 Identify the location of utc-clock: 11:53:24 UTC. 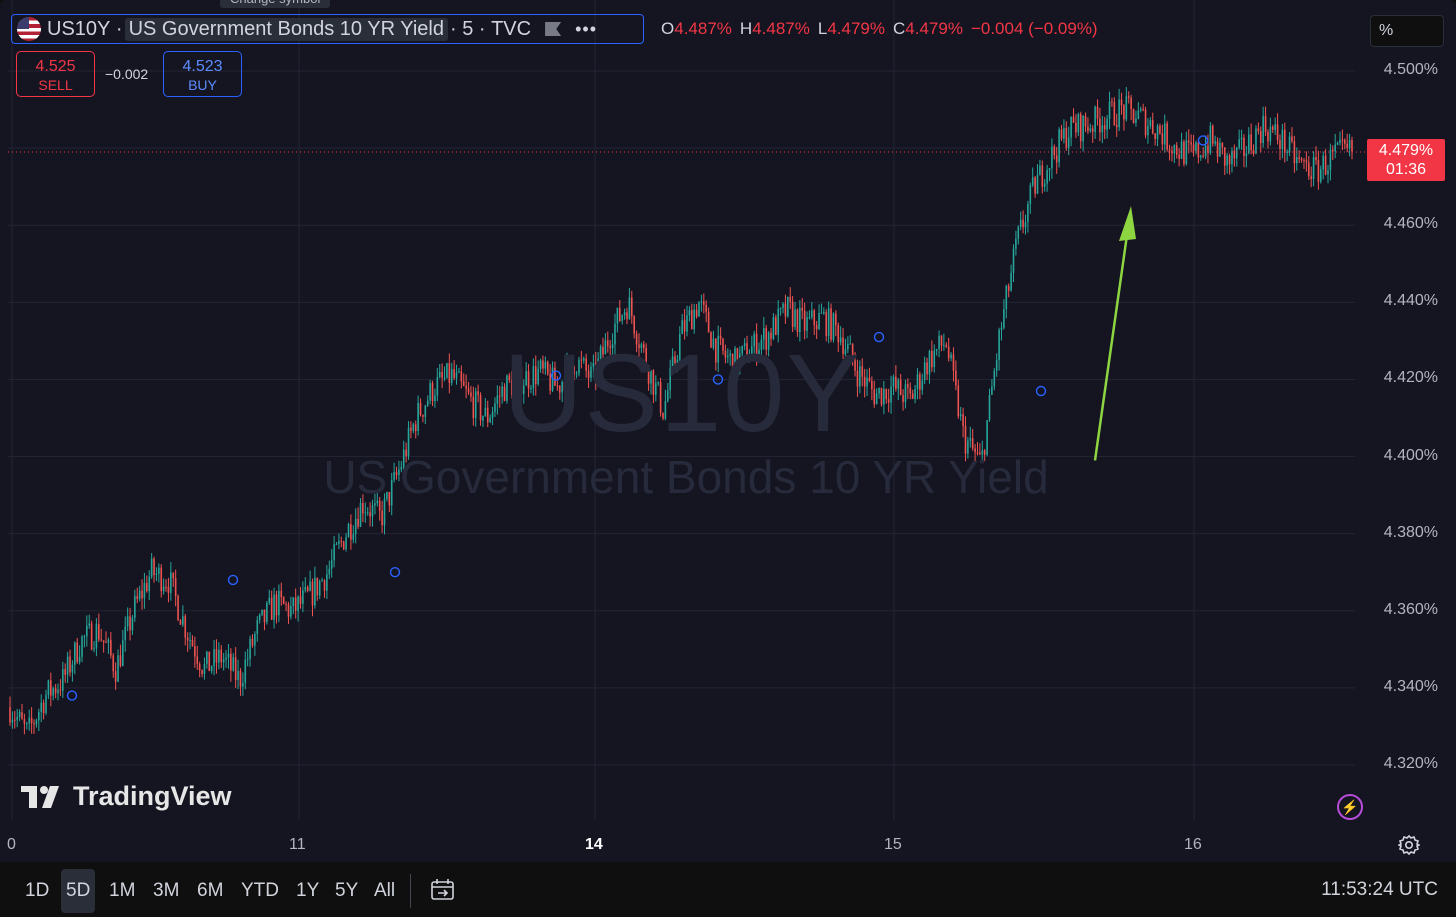
(1379, 889).